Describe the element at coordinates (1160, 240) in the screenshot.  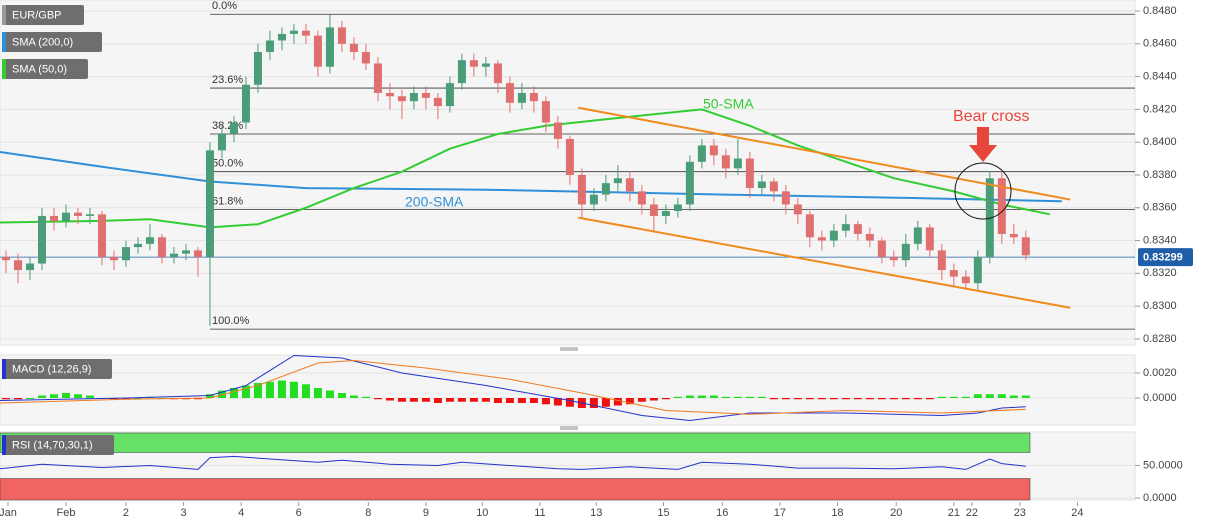
I see `y-tick-label: 0.8340` at that location.